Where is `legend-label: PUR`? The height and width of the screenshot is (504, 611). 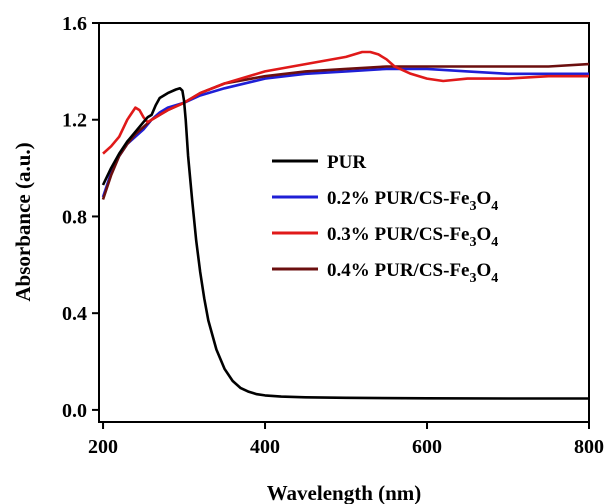 legend-label: PUR is located at coordinates (346, 162).